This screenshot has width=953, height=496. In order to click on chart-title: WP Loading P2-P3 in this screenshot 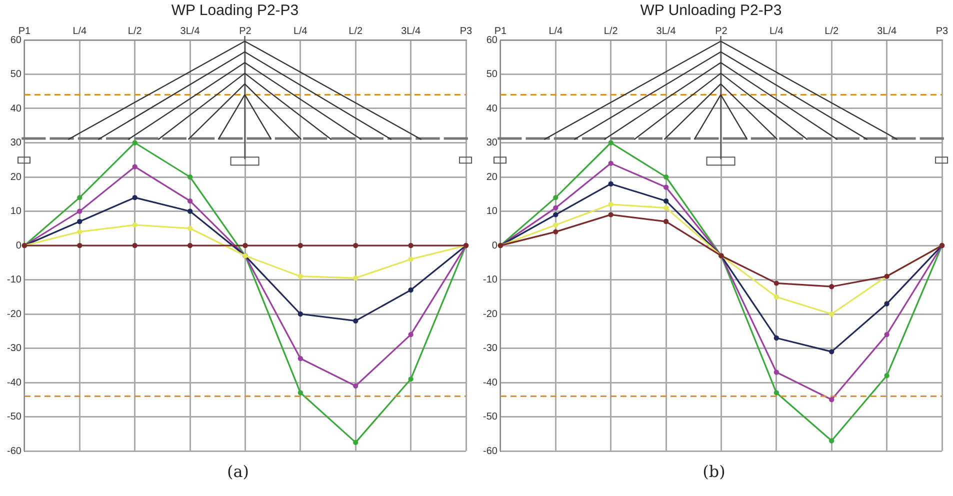, I will do `click(235, 11)`.